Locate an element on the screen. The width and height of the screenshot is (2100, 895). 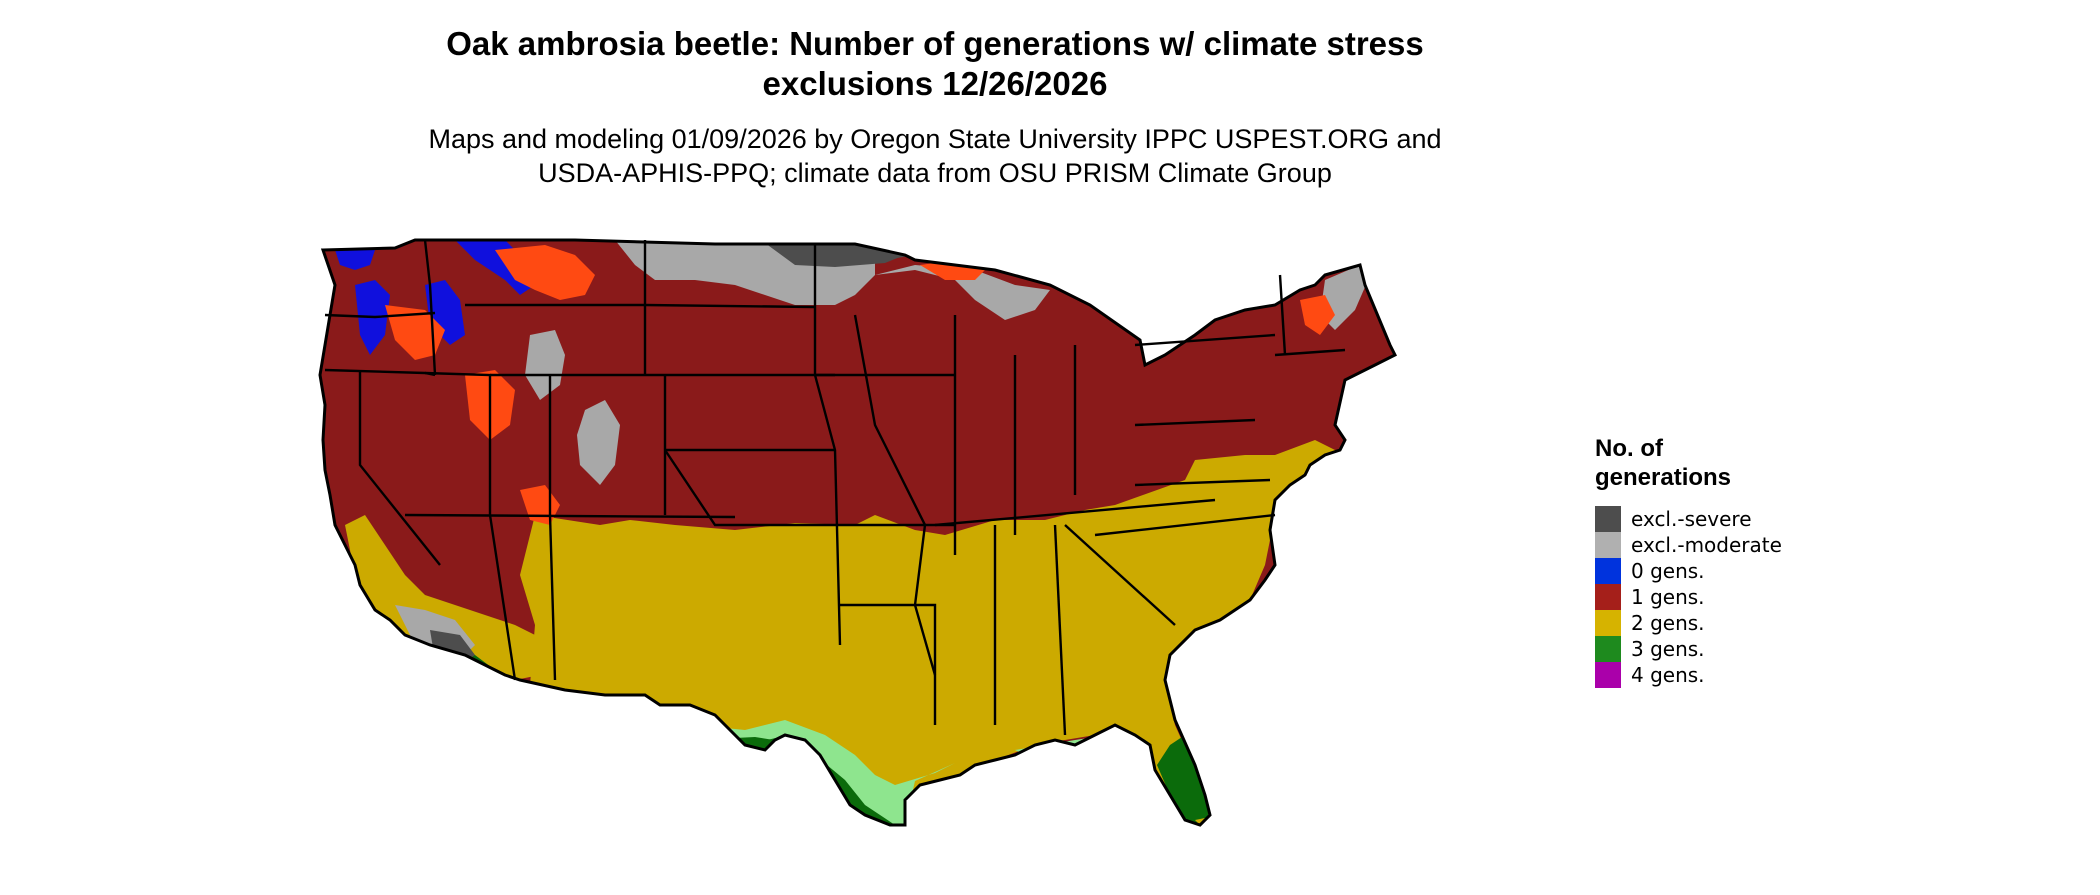
state-border-az-nm is located at coordinates (502, 597).